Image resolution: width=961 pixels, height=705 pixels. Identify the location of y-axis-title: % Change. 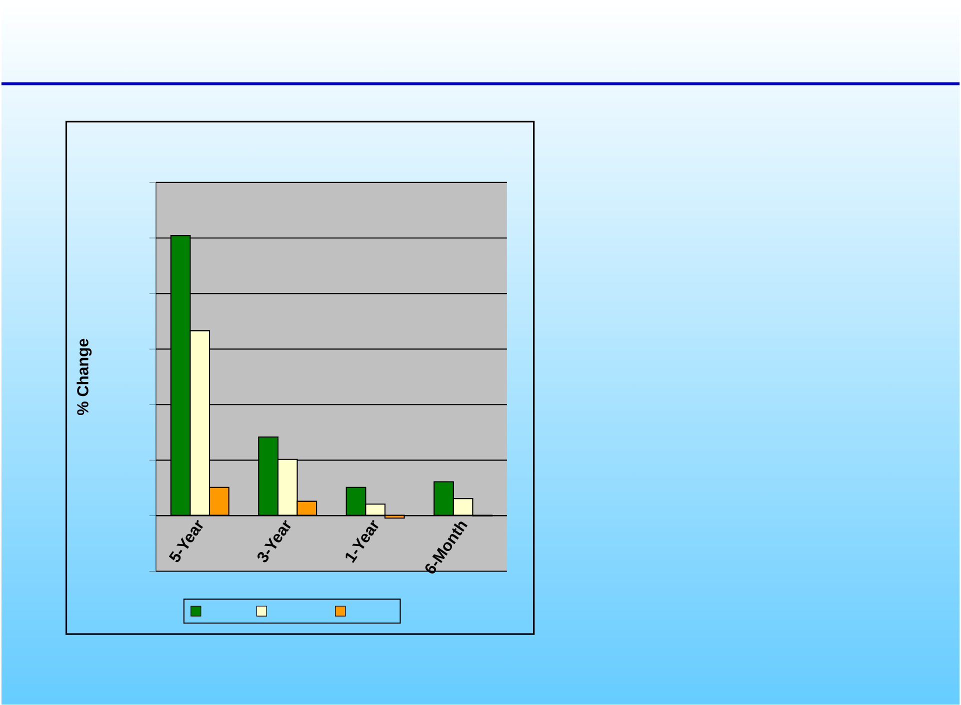
(84, 377).